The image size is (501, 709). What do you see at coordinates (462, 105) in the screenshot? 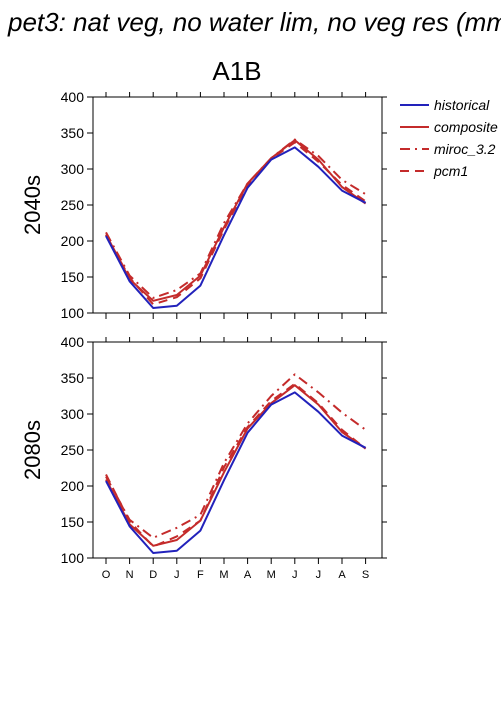
I see `legend-label-historical: historical` at bounding box center [462, 105].